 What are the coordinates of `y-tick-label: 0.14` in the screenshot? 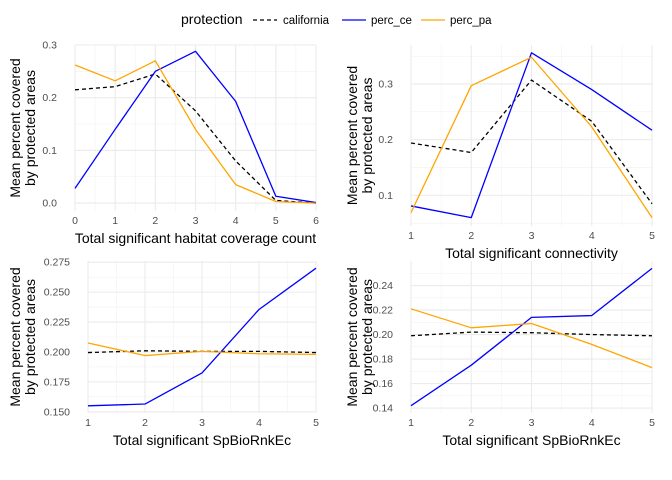 It's located at (383, 409).